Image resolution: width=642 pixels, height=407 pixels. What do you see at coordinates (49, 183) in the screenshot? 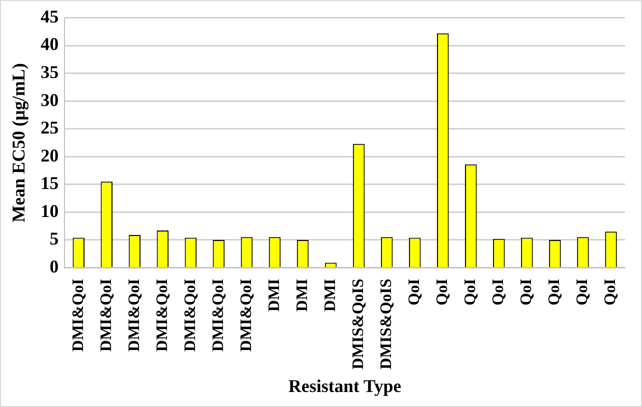
I see `y-tick-label: 15` at bounding box center [49, 183].